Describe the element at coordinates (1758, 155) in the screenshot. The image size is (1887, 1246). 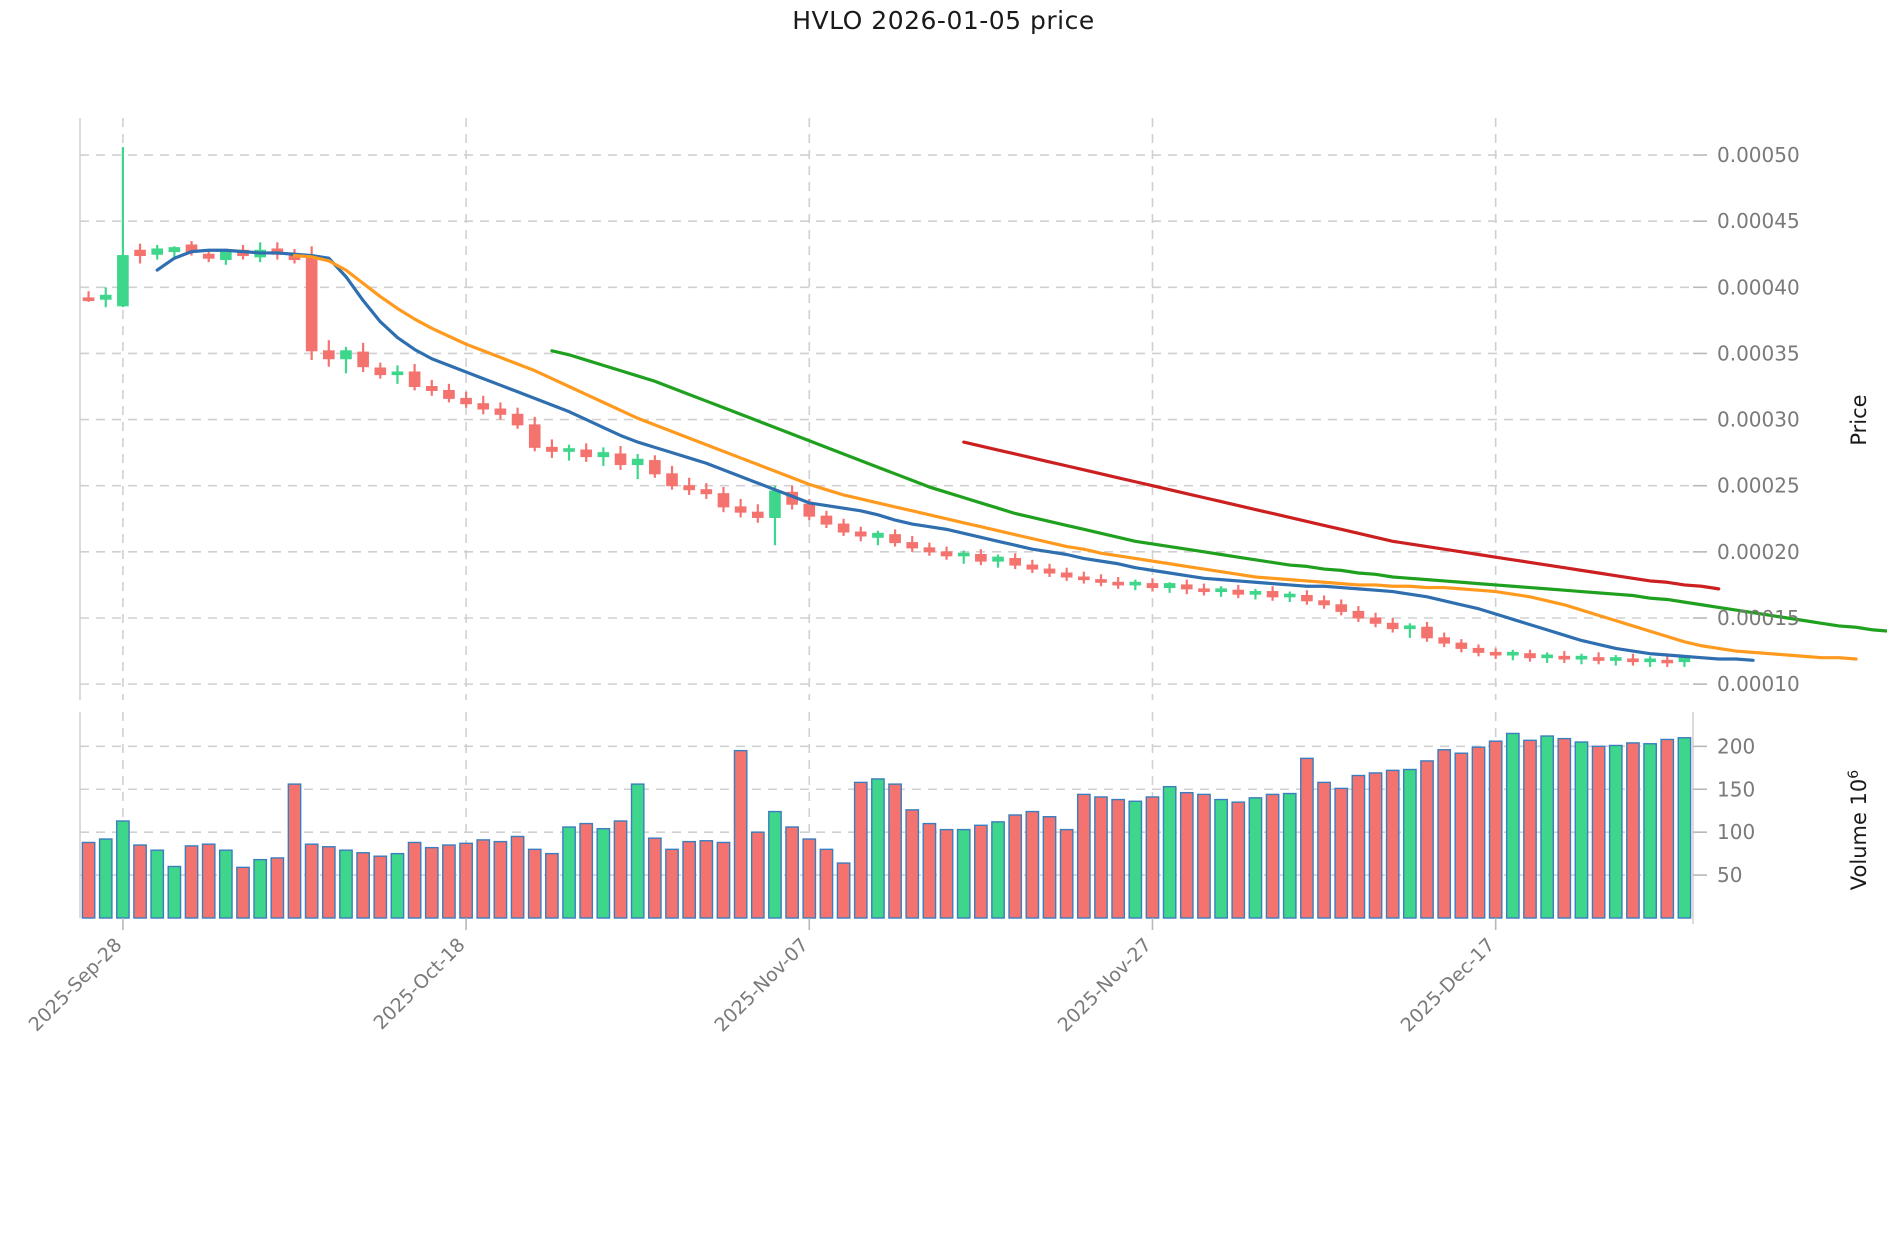
I see `price-tick-label: 0.00050` at that location.